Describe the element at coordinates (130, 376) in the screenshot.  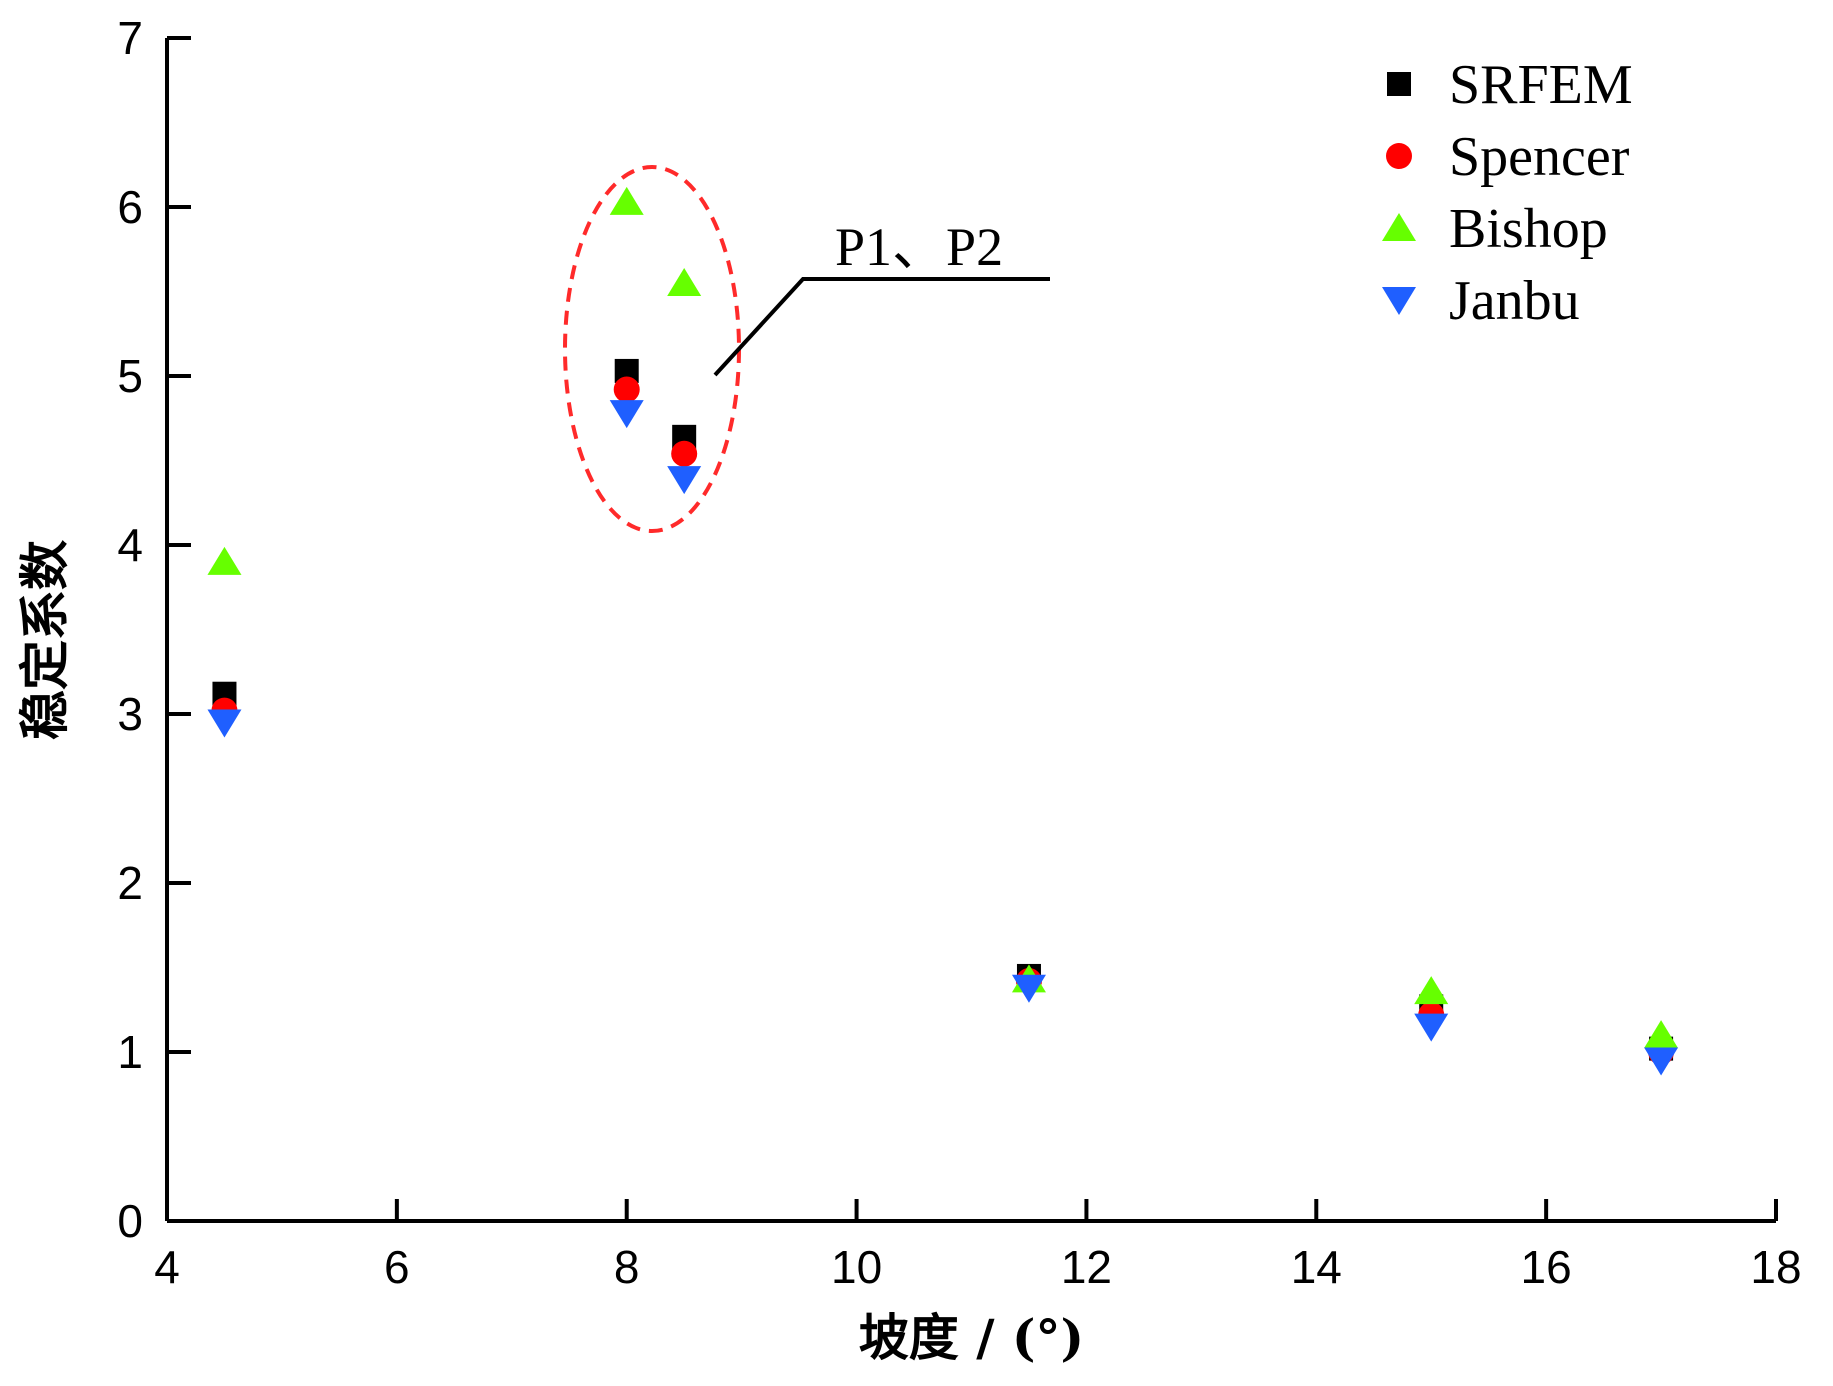
I see `y-tick-label: 5` at that location.